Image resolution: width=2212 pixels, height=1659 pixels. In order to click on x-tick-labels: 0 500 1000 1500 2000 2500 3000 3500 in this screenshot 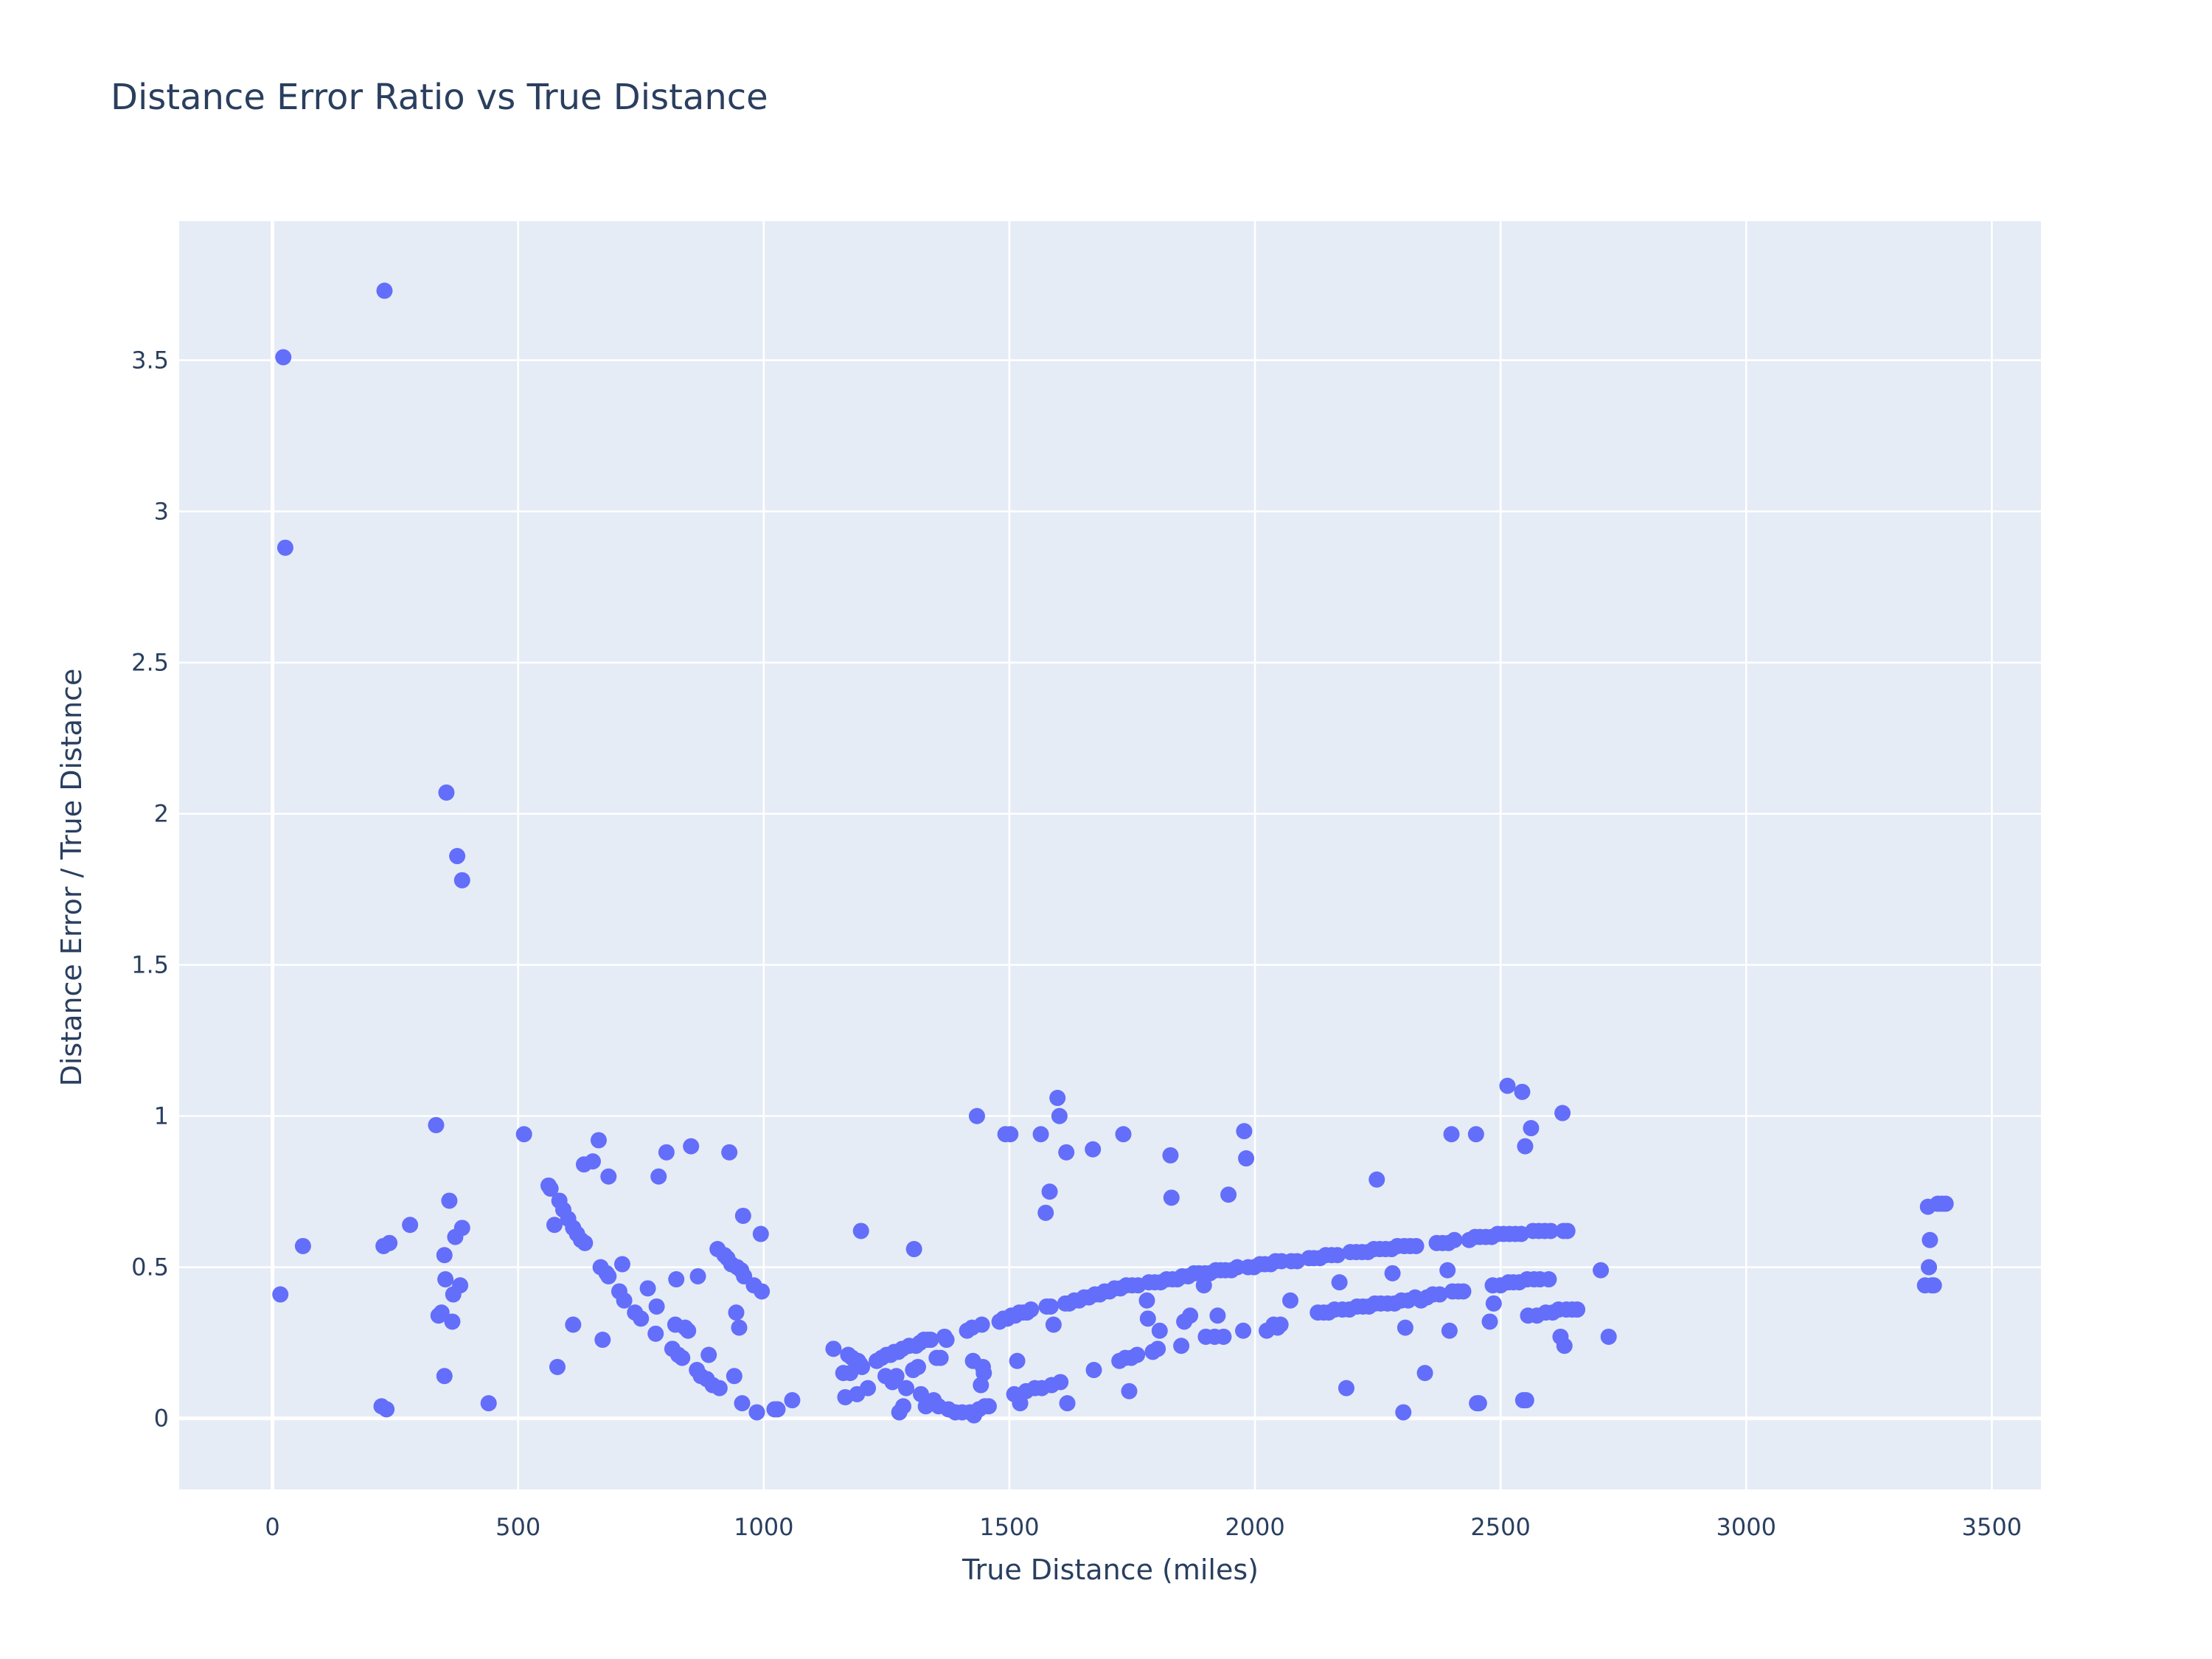, I will do `click(1143, 1527)`.